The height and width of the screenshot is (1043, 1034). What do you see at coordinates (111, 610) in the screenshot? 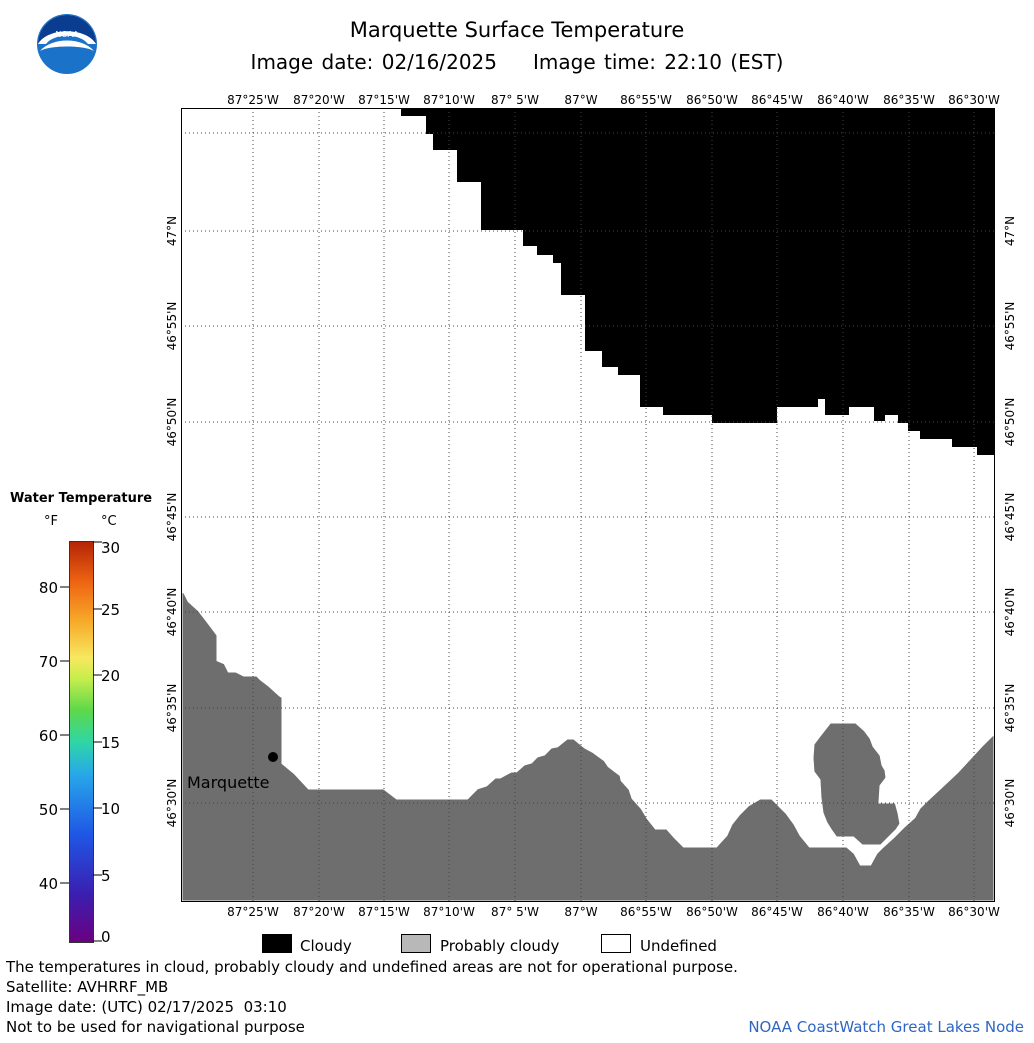
I see `celsius-tick: 25` at bounding box center [111, 610].